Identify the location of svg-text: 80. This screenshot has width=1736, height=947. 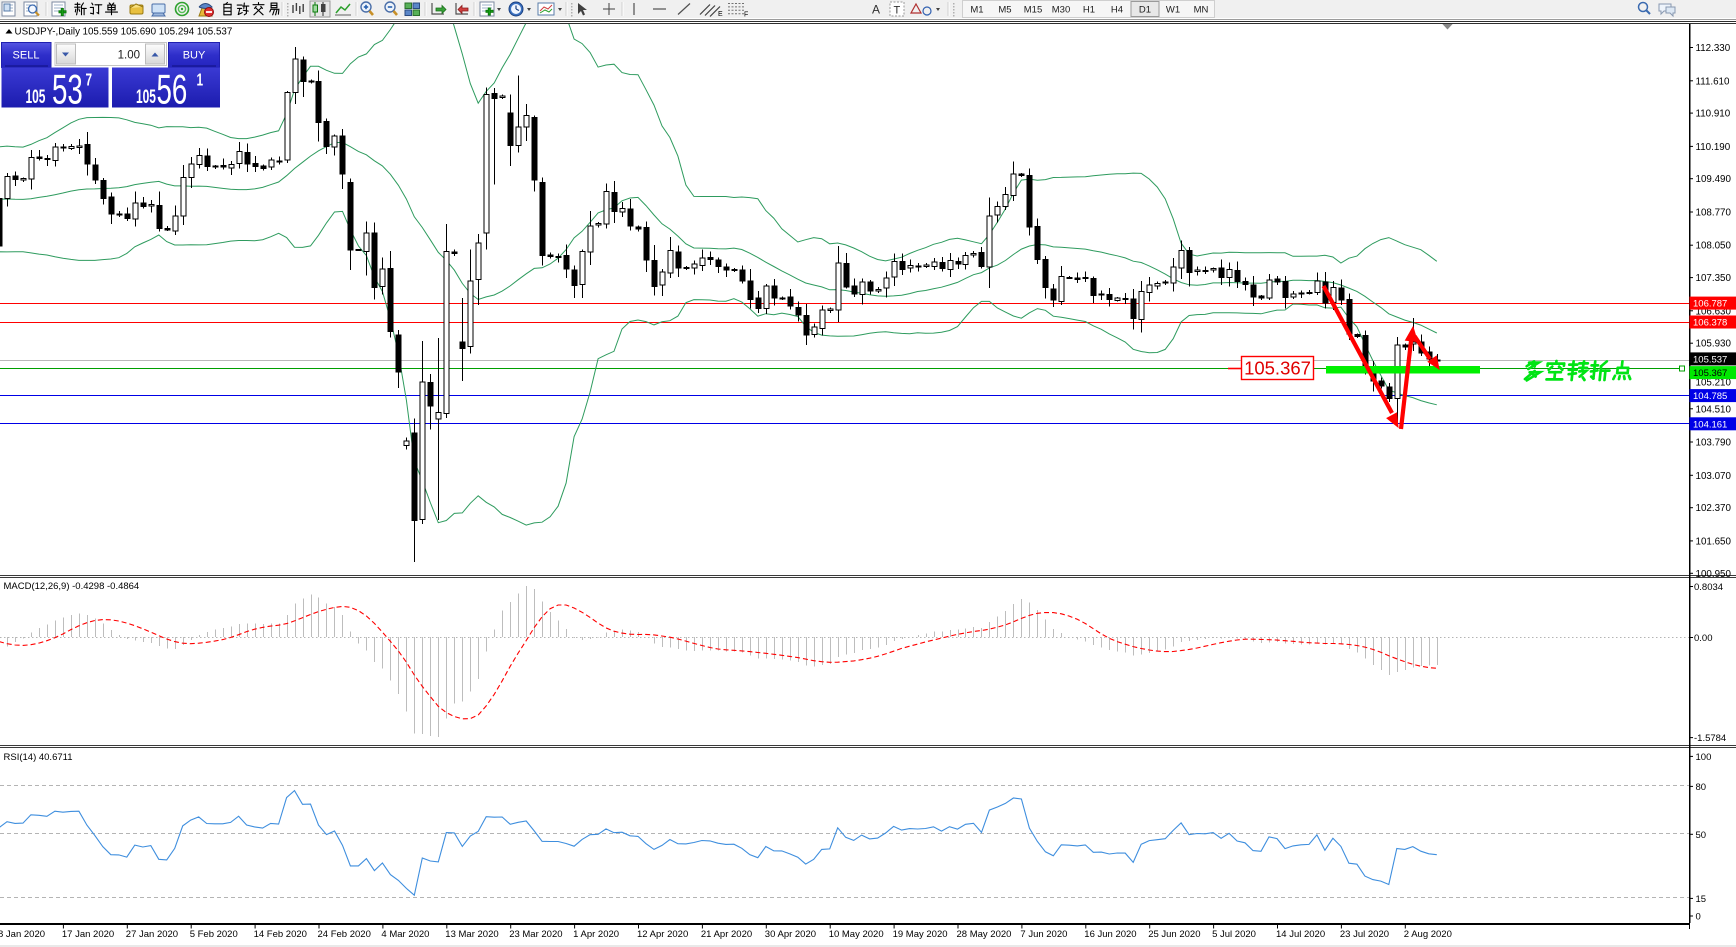
(1701, 787).